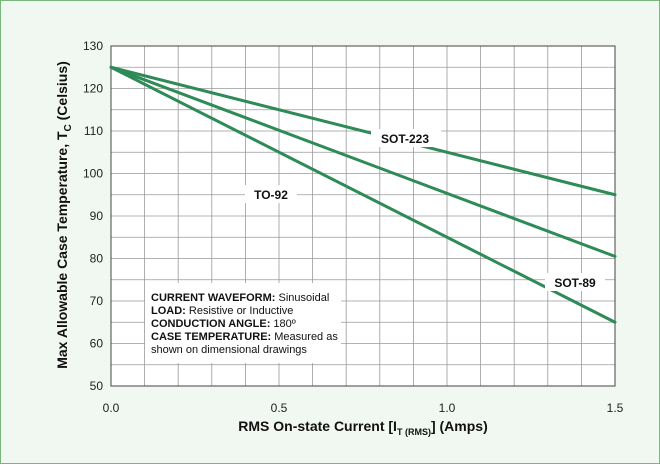 The image size is (660, 465). I want to click on y-tick-label: 60, so click(97, 344).